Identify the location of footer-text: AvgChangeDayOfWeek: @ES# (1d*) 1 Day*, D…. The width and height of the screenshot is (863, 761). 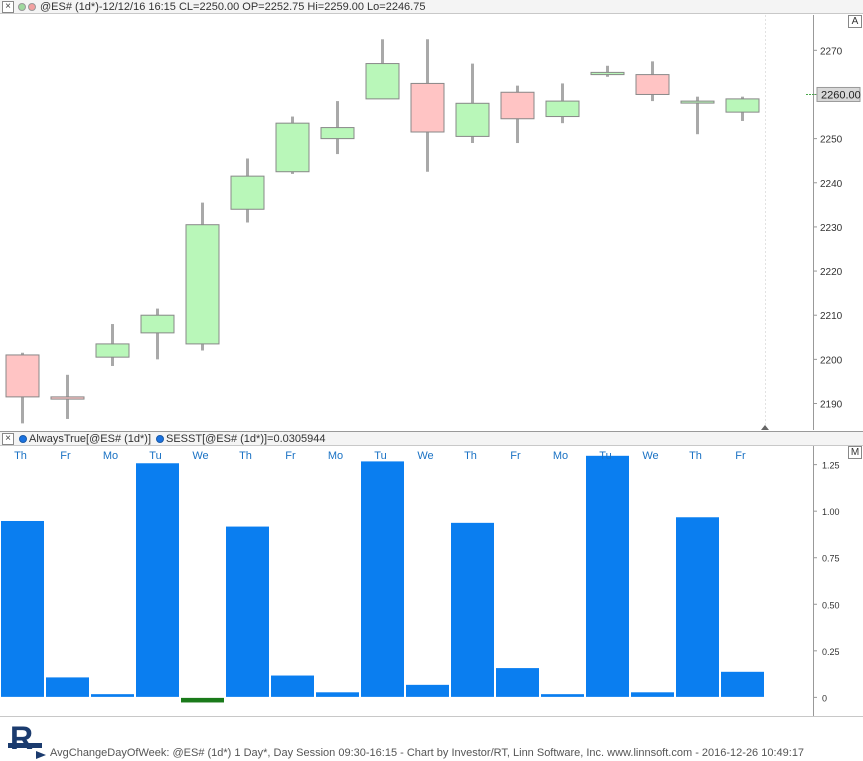
(427, 753).